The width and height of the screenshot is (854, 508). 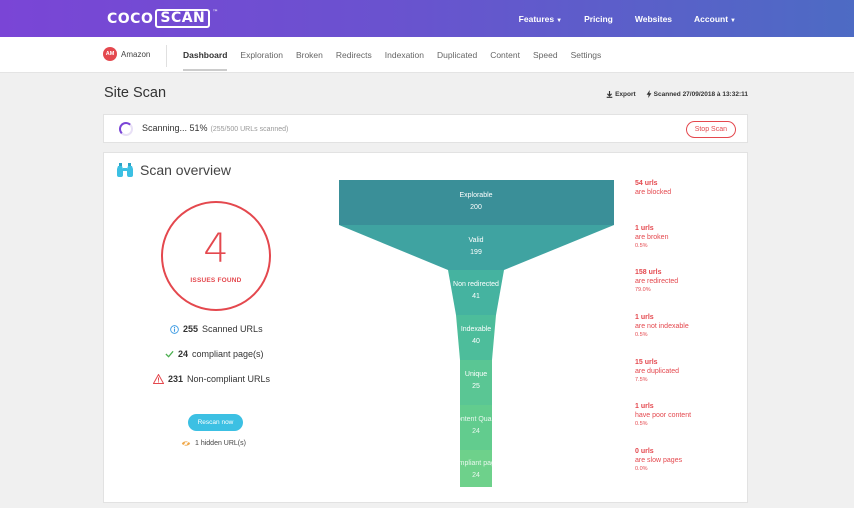 I want to click on compliant-pages-label: compliant page(s), so click(x=228, y=354).